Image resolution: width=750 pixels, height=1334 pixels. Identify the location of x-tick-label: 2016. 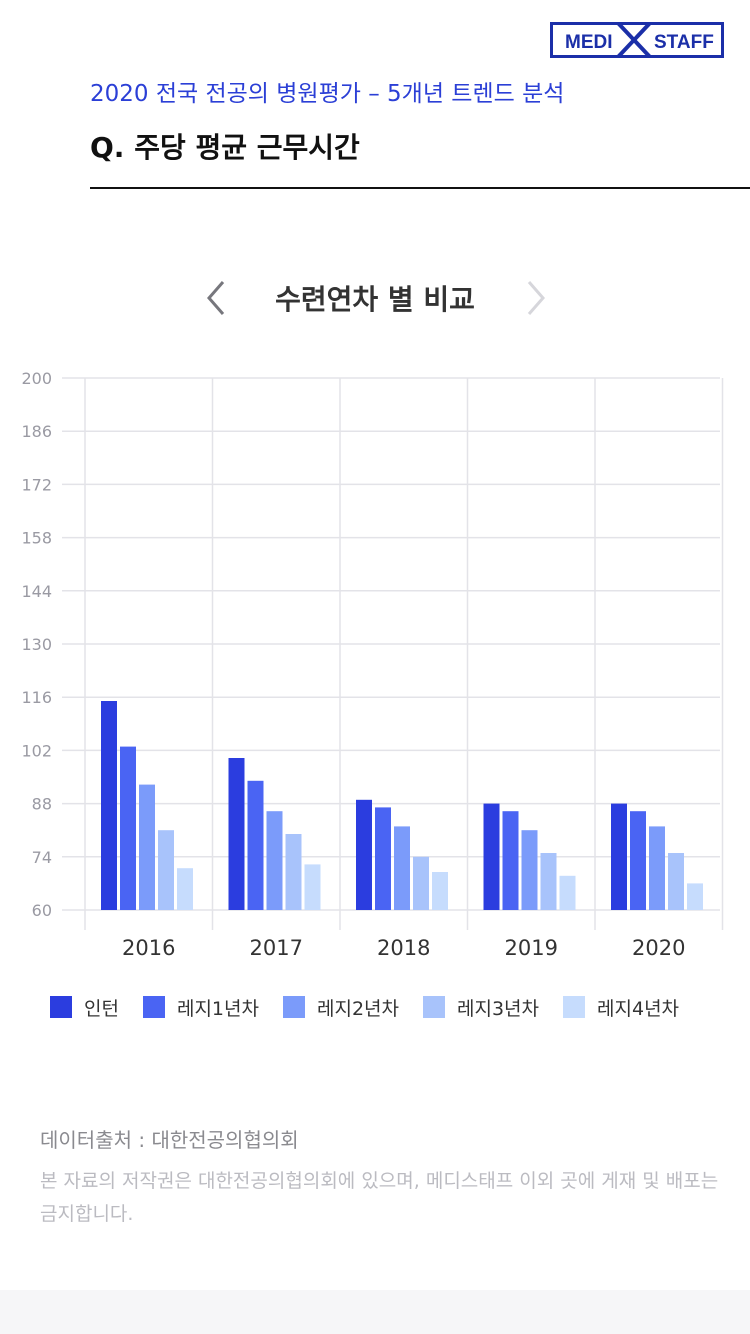
(148, 948).